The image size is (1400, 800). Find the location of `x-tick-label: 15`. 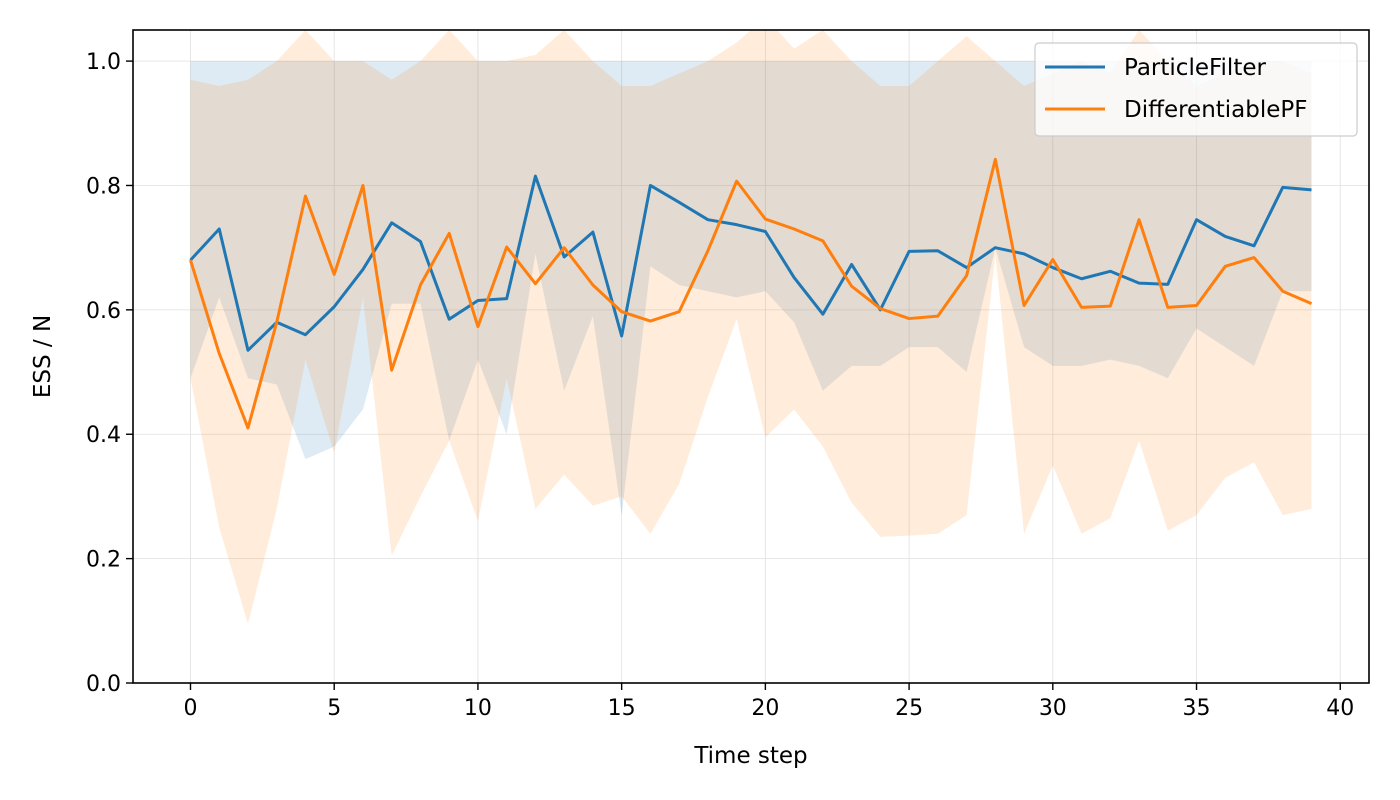

x-tick-label: 15 is located at coordinates (622, 708).